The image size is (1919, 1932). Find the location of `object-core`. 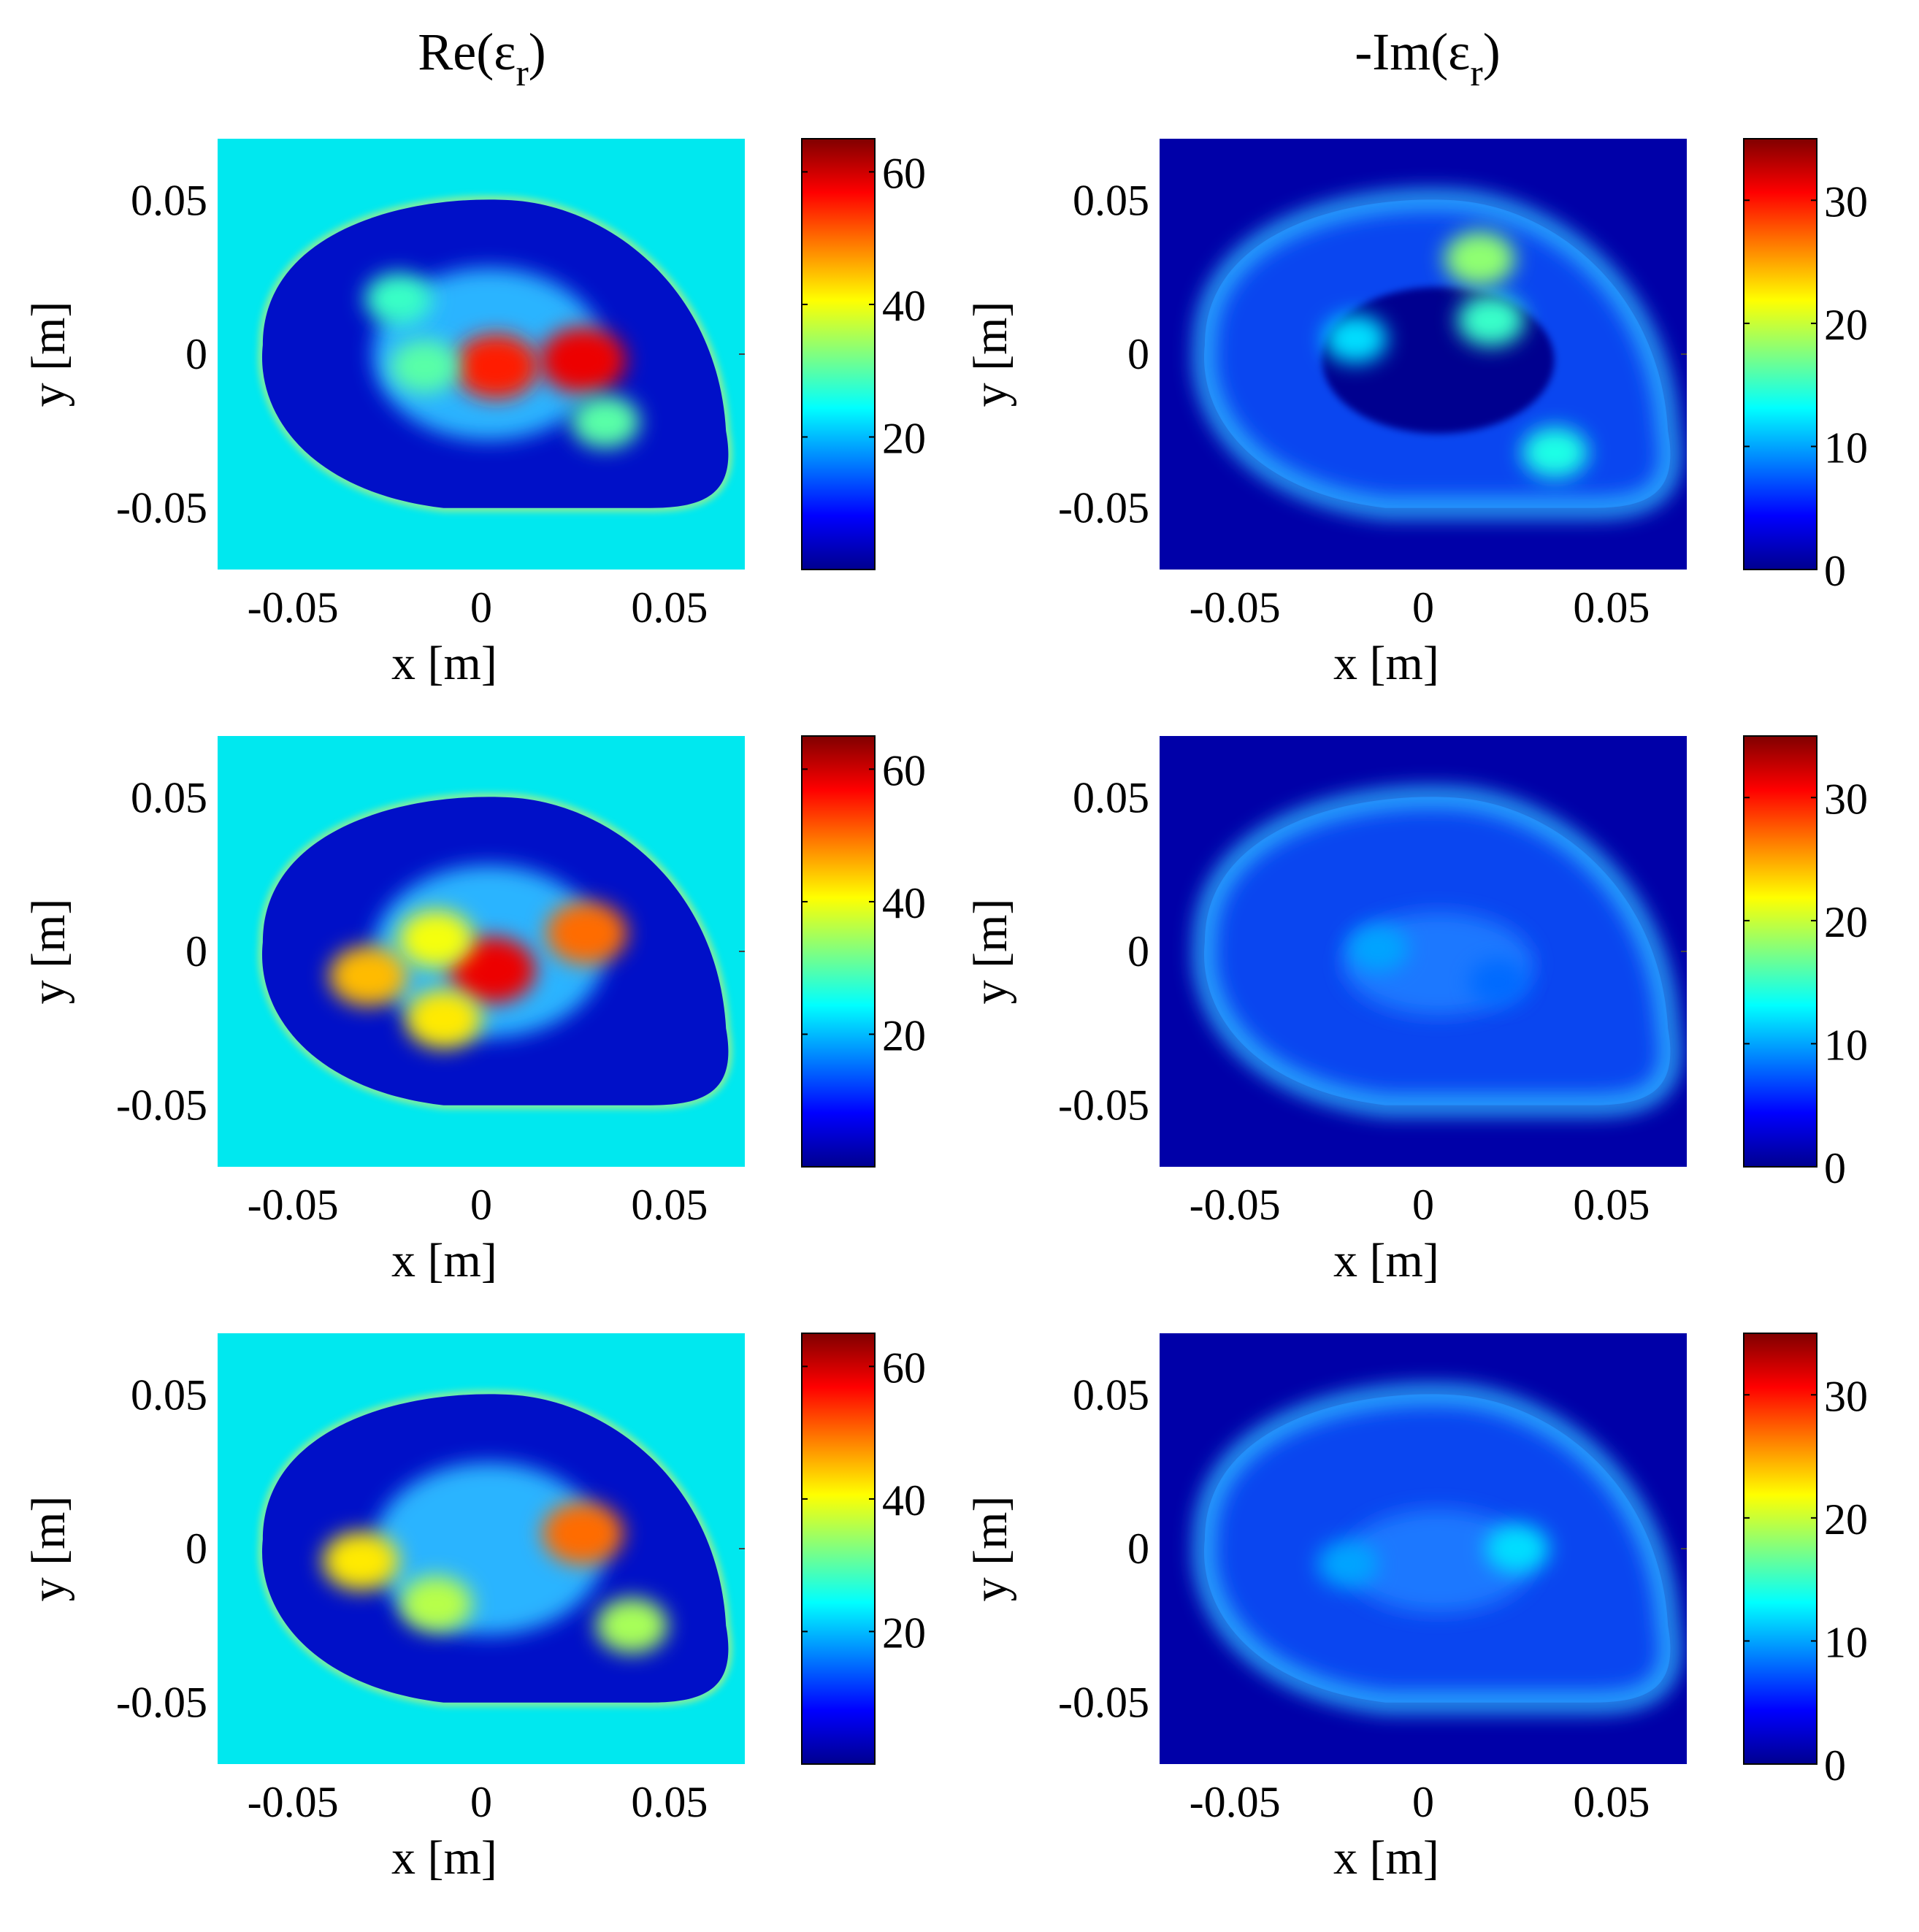

object-core is located at coordinates (1438, 1561).